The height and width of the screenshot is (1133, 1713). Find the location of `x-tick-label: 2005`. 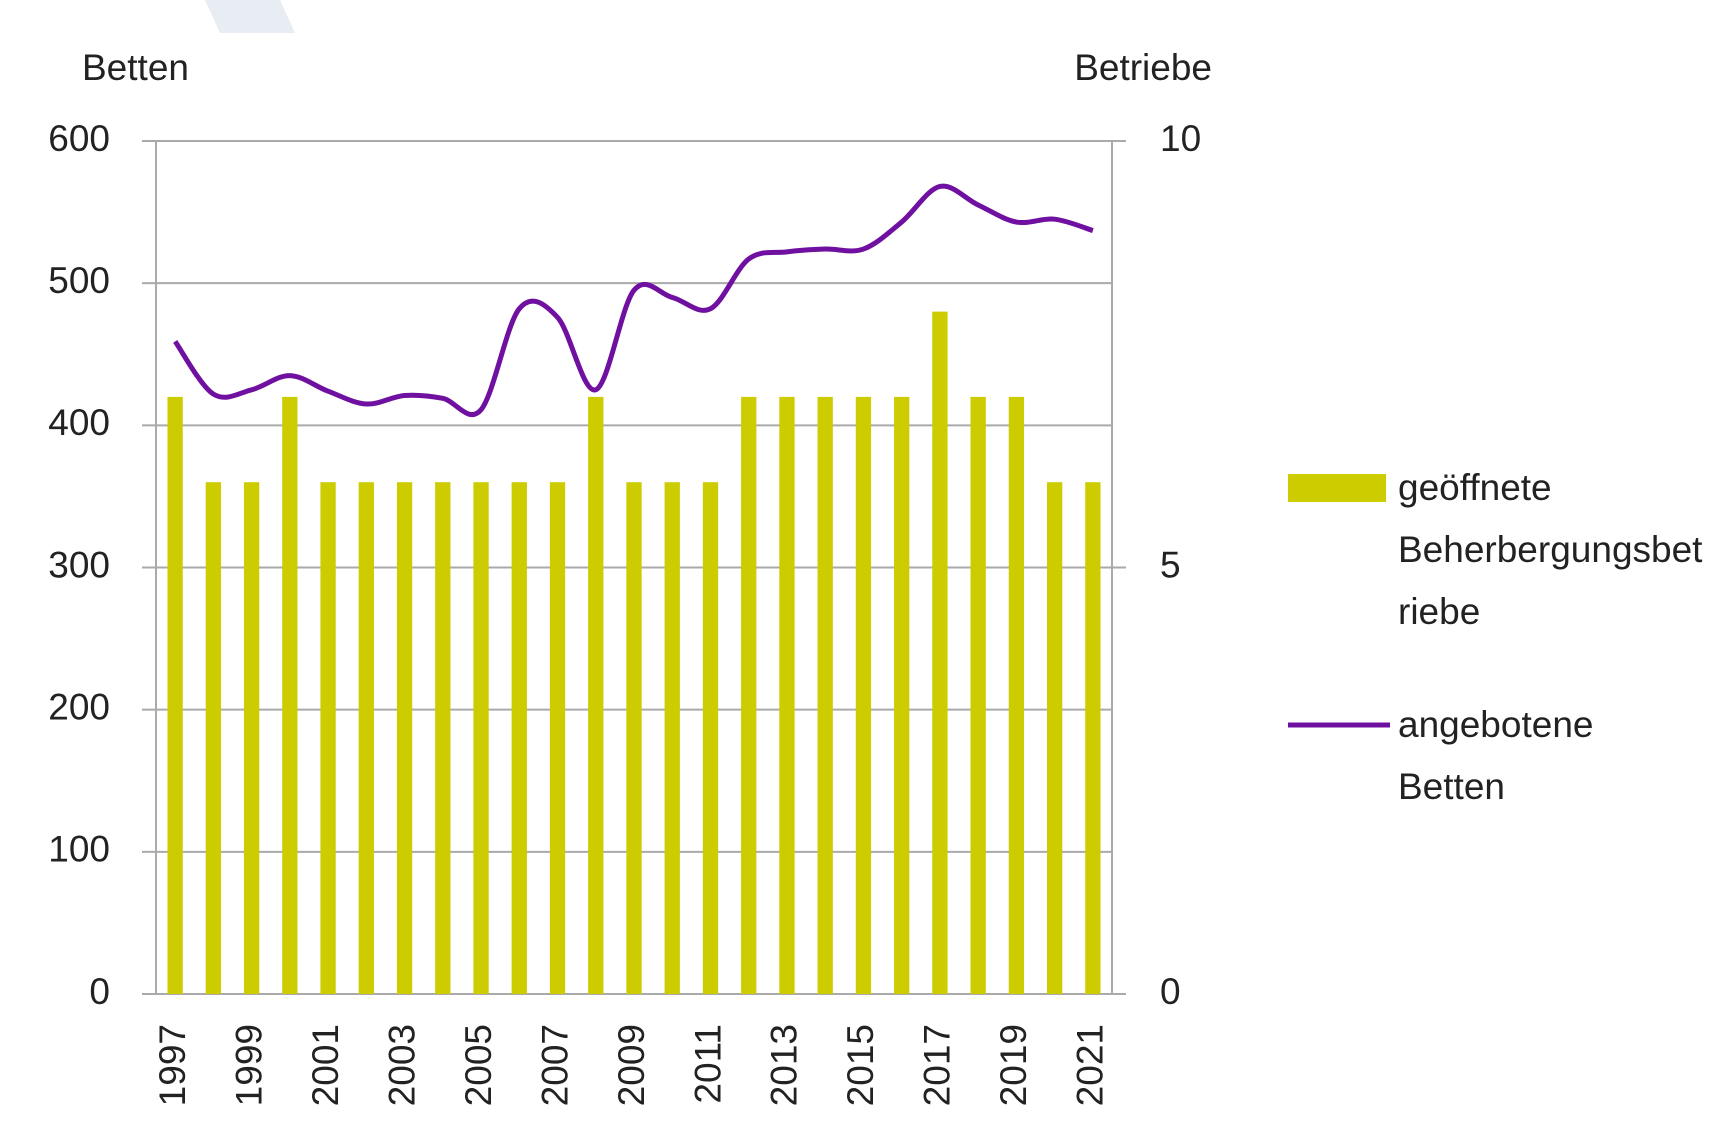

x-tick-label: 2005 is located at coordinates (478, 1065).